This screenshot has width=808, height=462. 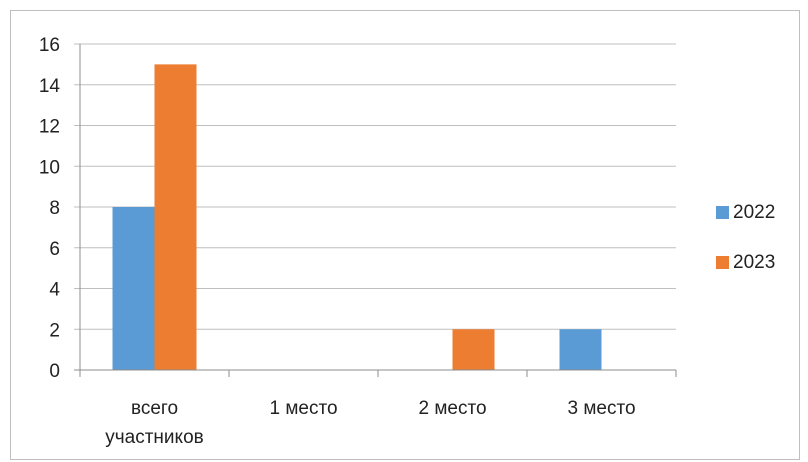 I want to click on y-tick-label: 2, so click(x=54, y=330).